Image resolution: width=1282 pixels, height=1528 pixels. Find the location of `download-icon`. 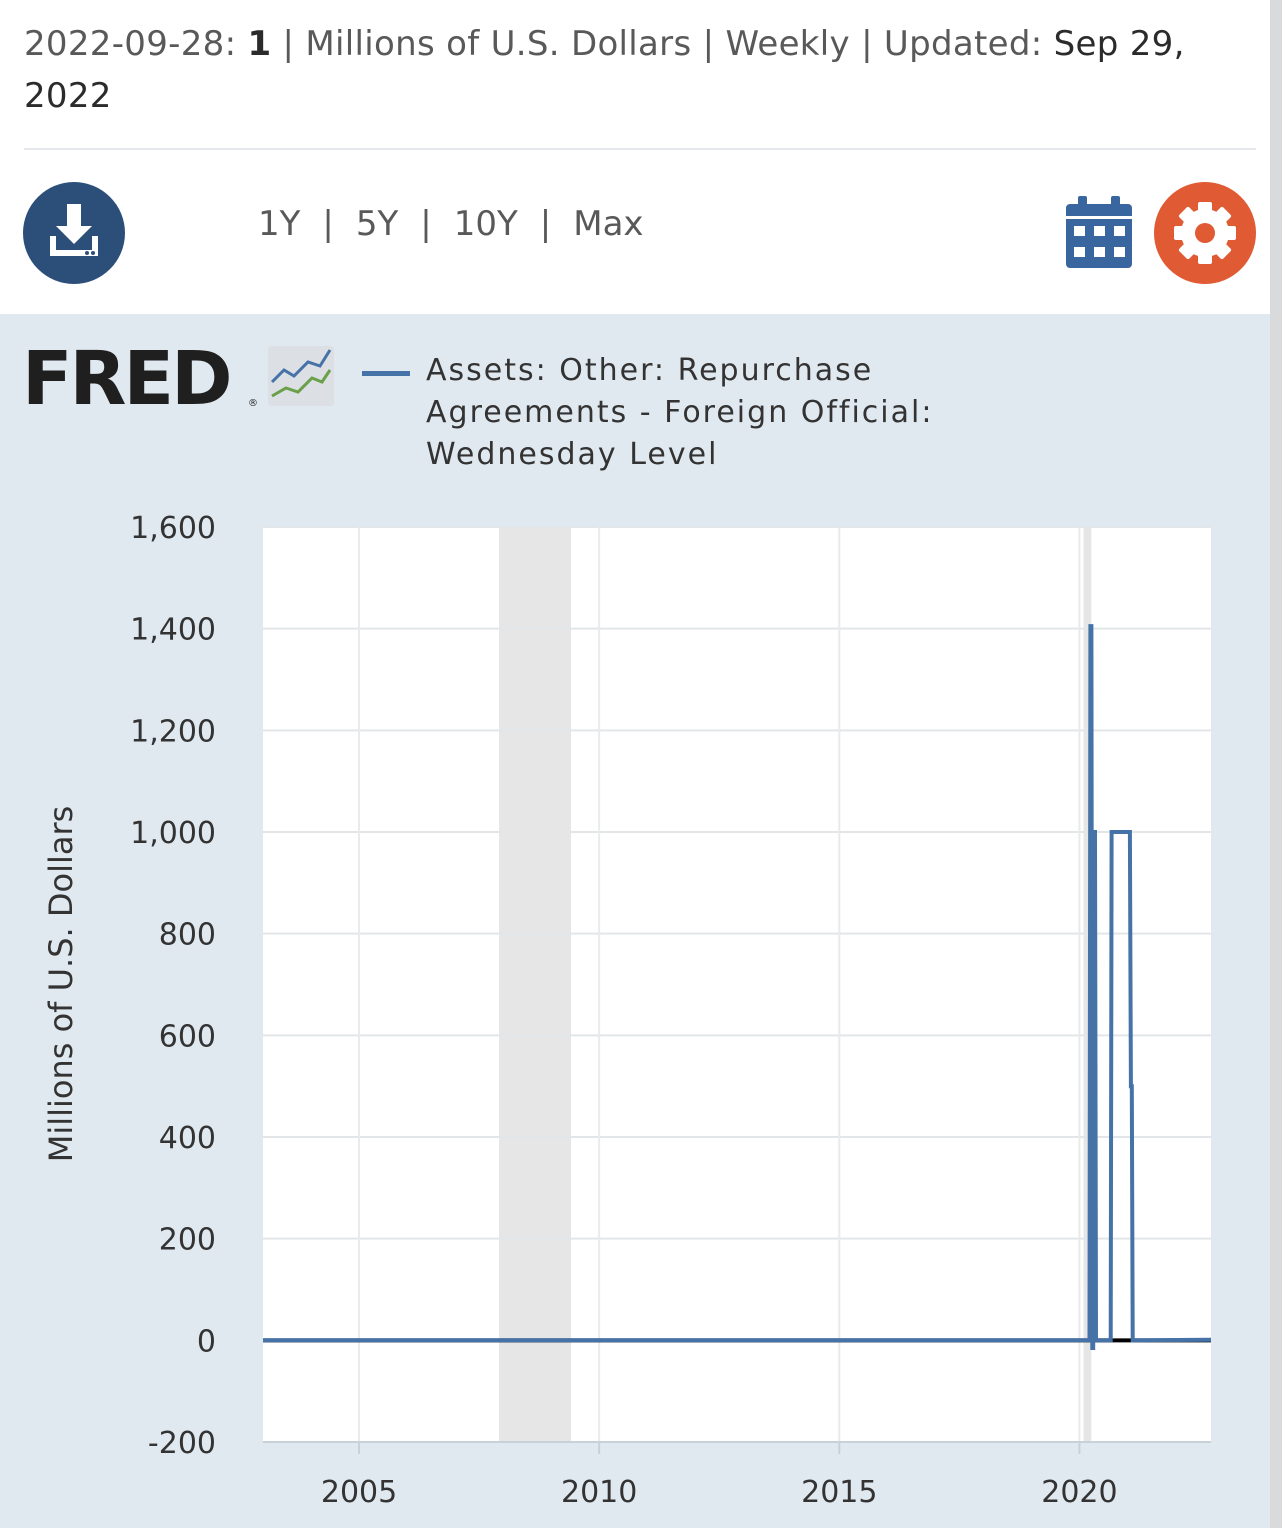

download-icon is located at coordinates (74, 230).